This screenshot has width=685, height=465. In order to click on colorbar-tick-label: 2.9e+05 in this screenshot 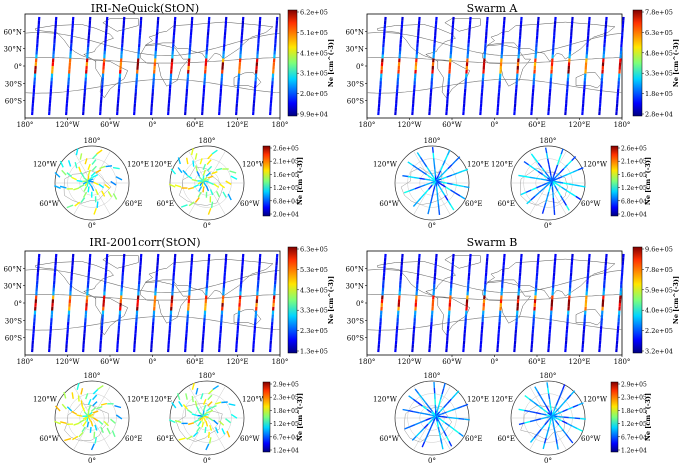, I will do `click(634, 385)`.